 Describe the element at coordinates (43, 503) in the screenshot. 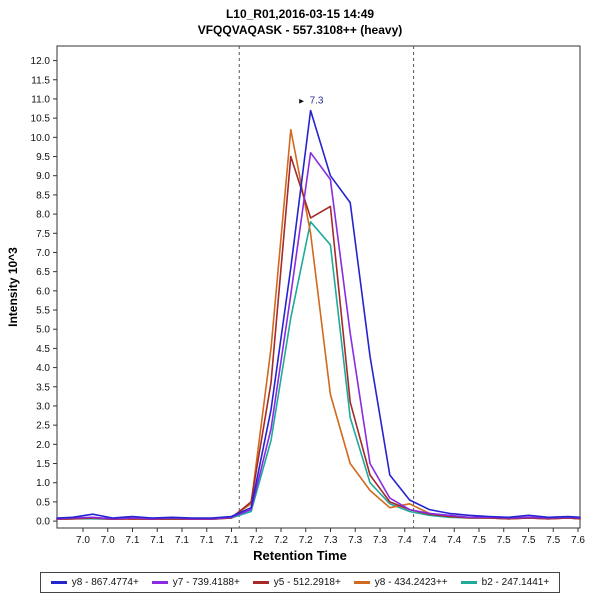

I see `y-tick-label: 0.5` at that location.